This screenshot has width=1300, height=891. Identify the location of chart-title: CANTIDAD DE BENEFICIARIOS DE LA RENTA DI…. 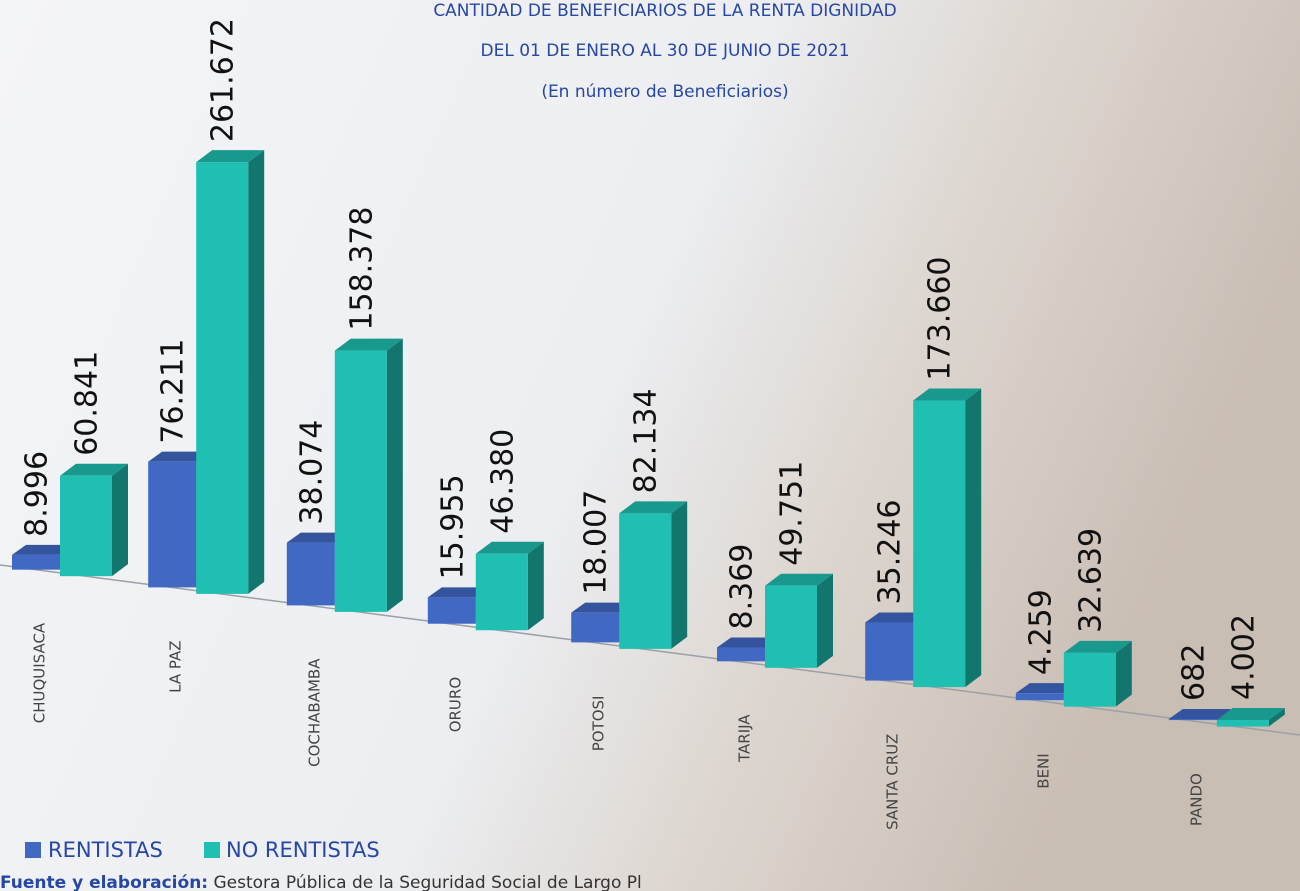
(664, 11).